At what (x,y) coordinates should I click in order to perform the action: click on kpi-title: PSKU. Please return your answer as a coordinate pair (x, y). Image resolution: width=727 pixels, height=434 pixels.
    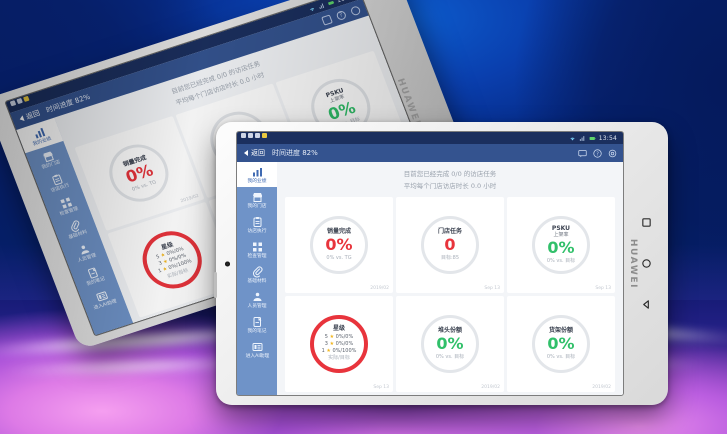
    Looking at the image, I should click on (561, 229).